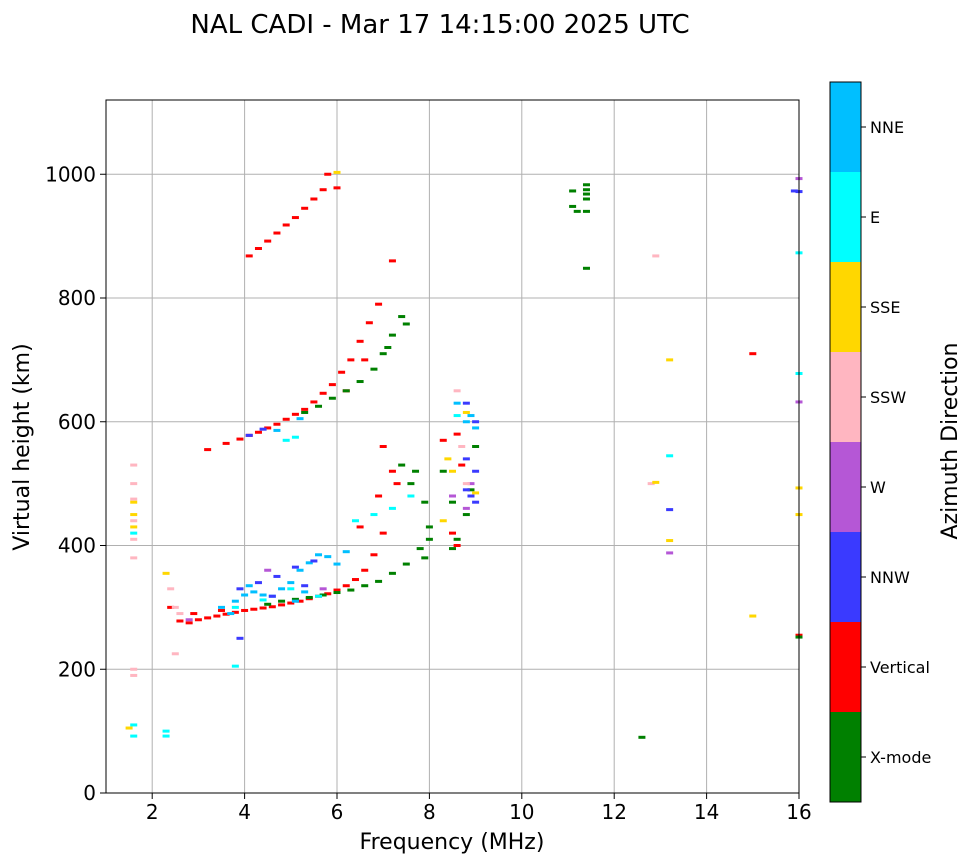 This screenshot has height=865, width=972. I want to click on chart-title: NAL CADI - Mar 17 14:15:00 2025 UTC, so click(439, 25).